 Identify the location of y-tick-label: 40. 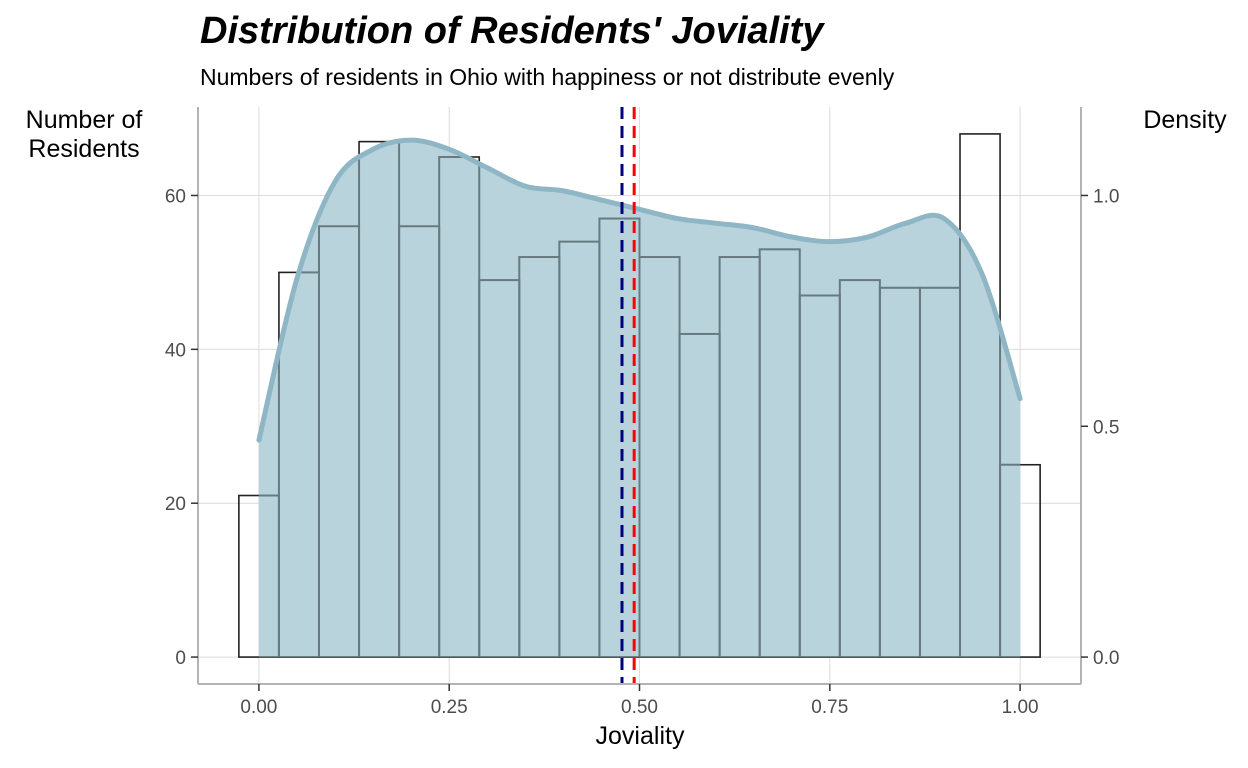
(175, 350).